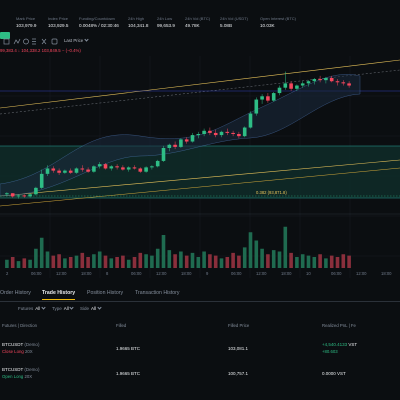 The width and height of the screenshot is (400, 400). I want to click on stat-label: Mark Price, so click(26, 18).